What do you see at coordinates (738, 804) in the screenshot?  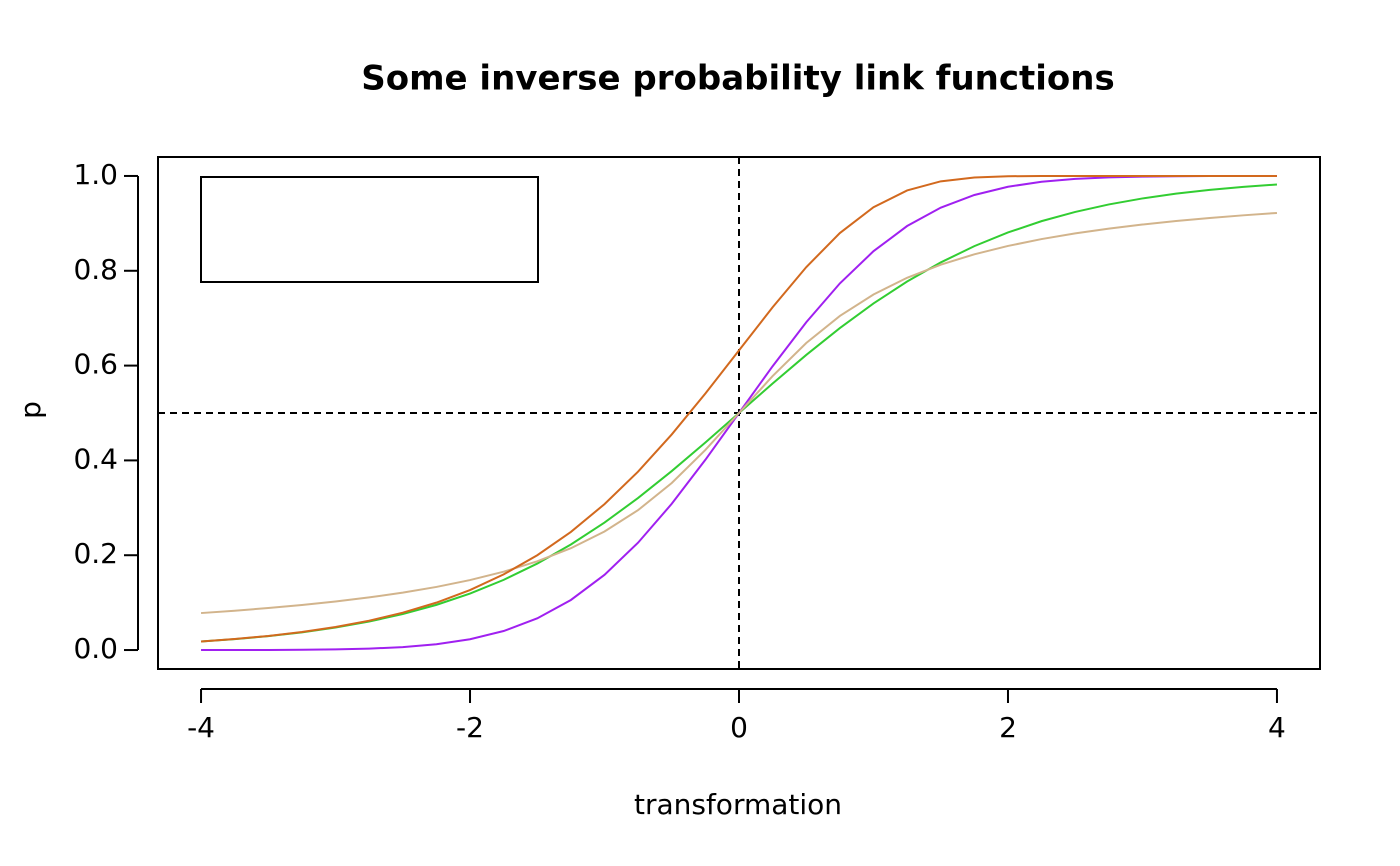 I see `x-axis-label: transformation` at bounding box center [738, 804].